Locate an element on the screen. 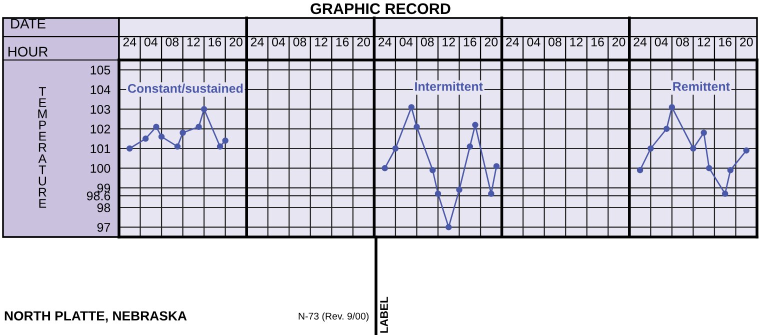 This screenshot has height=335, width=761. text: DATE is located at coordinates (28, 23).